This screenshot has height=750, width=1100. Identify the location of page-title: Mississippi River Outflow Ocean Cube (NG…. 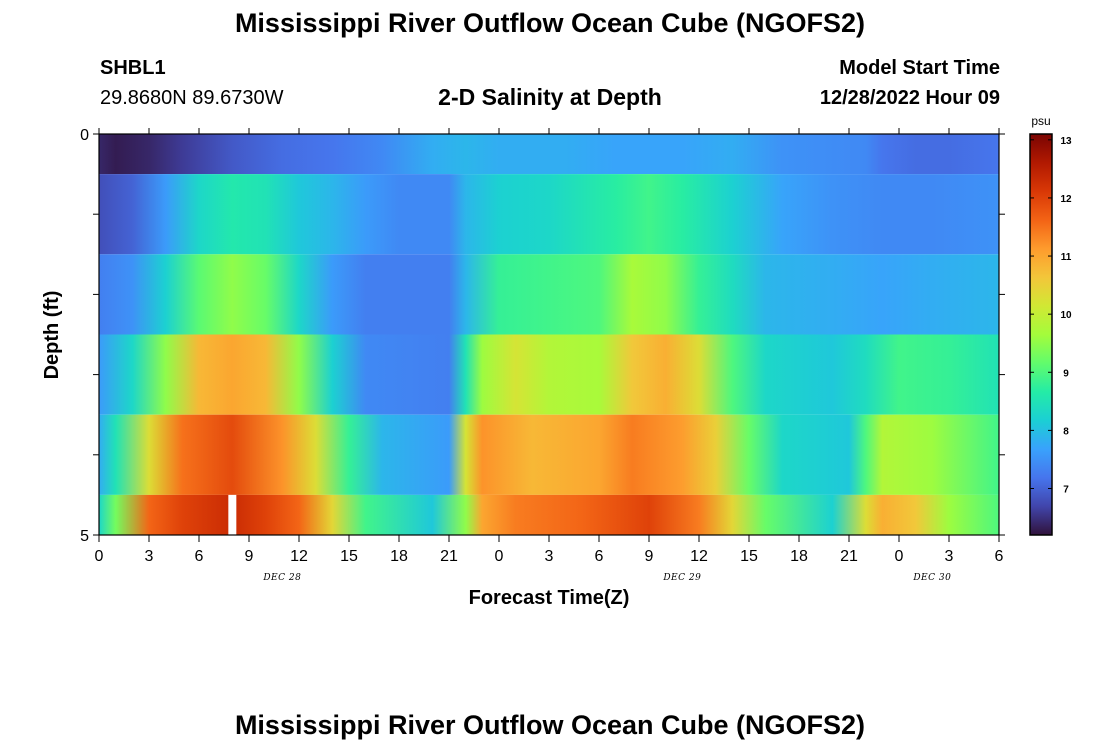
(550, 23).